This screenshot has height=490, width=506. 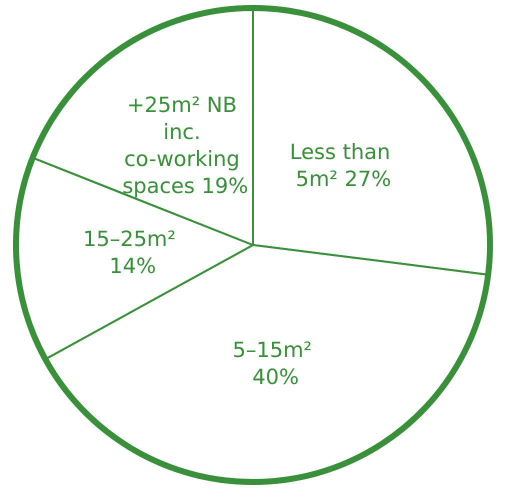 What do you see at coordinates (275, 350) in the screenshot?
I see `slice-label: 5–15m²` at bounding box center [275, 350].